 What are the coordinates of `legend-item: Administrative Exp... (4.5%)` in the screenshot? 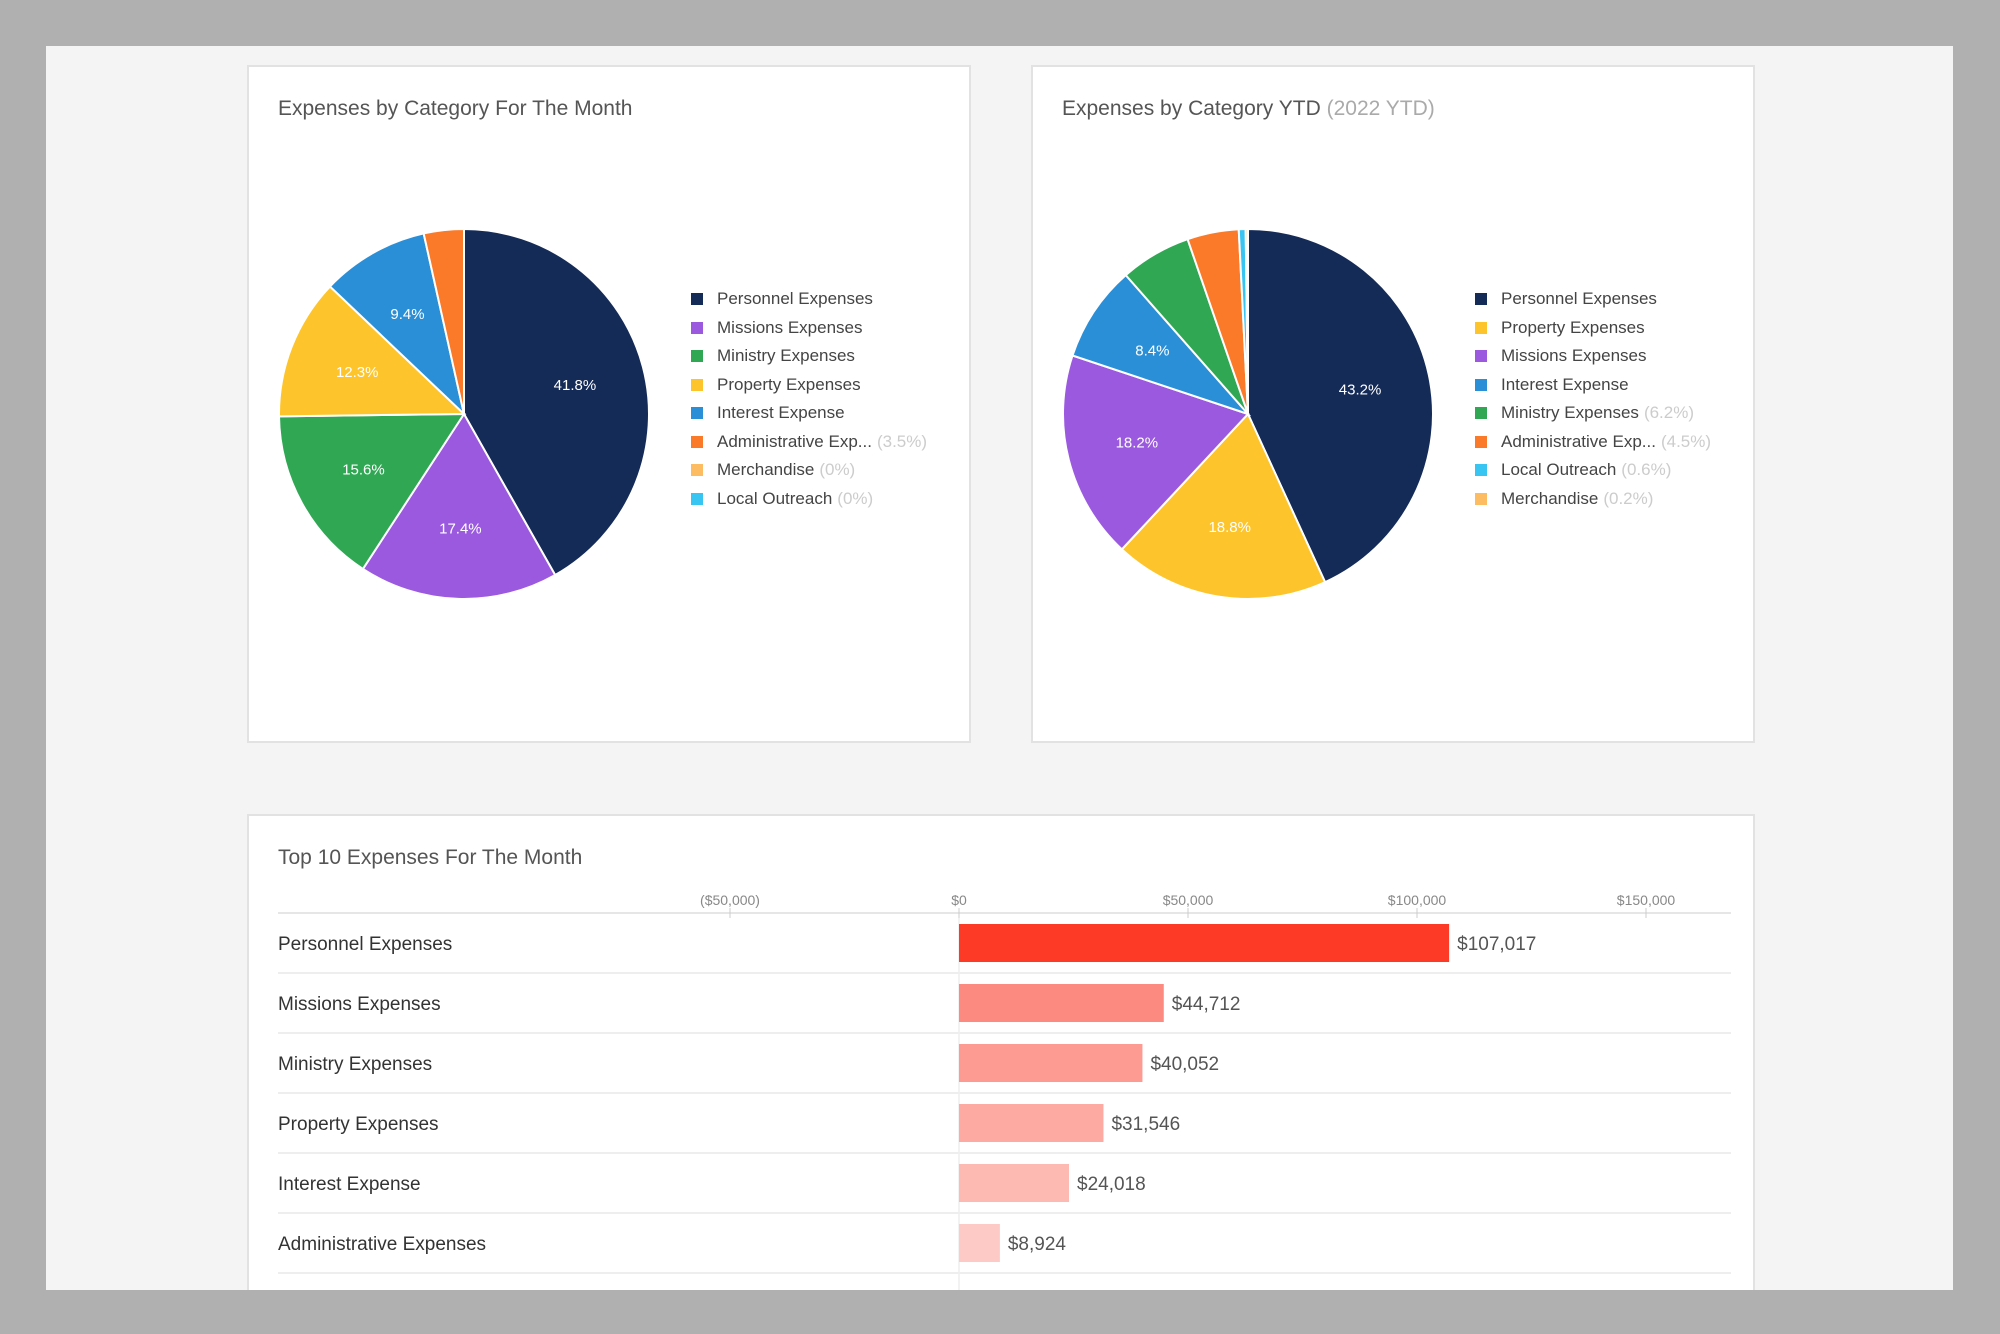 It's located at (1593, 442).